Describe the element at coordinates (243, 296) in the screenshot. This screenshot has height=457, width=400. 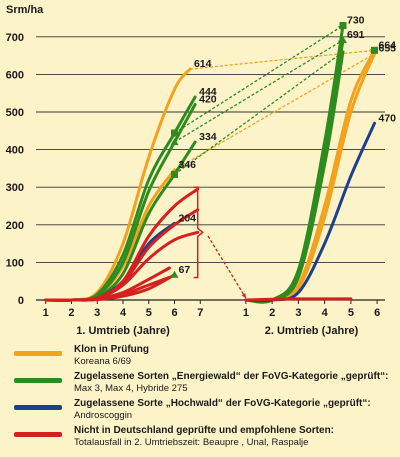
I see `connector-arrowhead` at that location.